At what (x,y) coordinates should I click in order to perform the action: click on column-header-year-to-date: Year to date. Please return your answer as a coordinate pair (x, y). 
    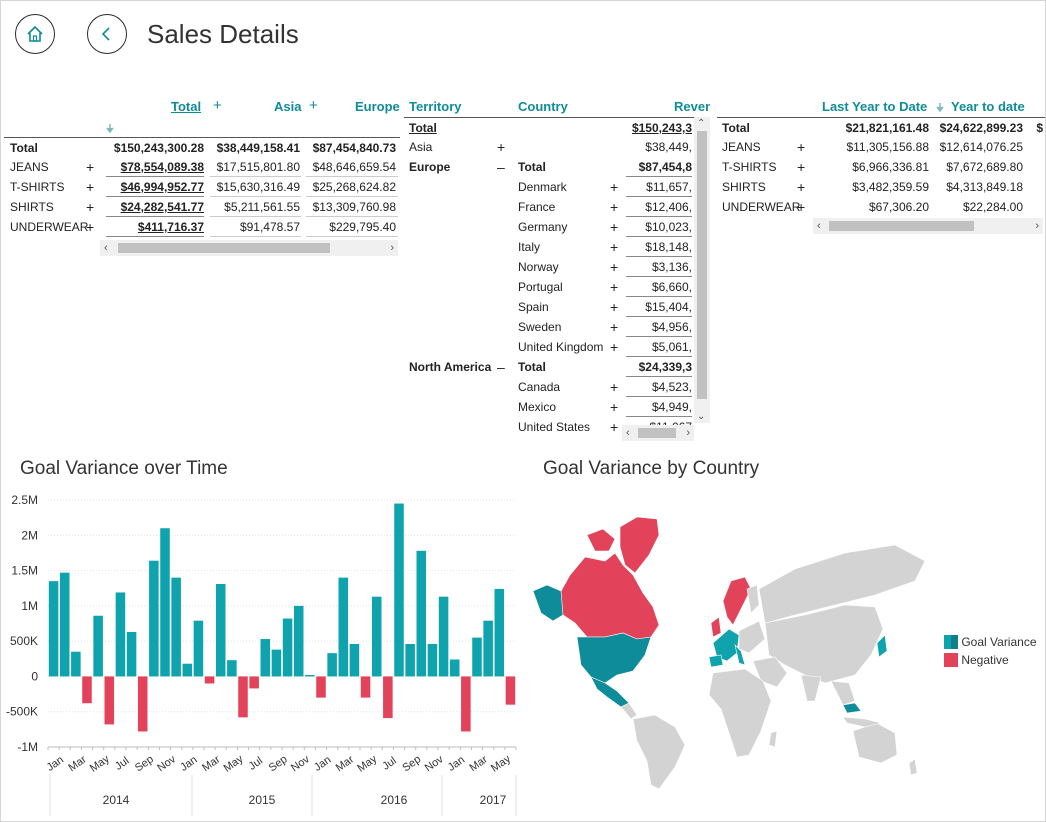
    Looking at the image, I should click on (988, 106).